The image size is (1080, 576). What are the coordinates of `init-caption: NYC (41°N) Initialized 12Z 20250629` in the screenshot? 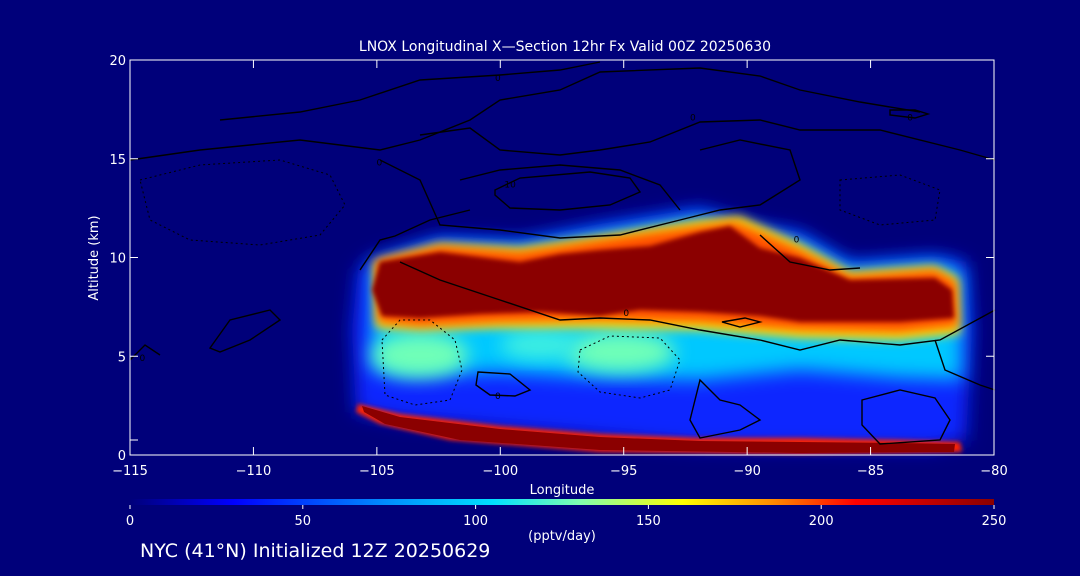 It's located at (315, 551).